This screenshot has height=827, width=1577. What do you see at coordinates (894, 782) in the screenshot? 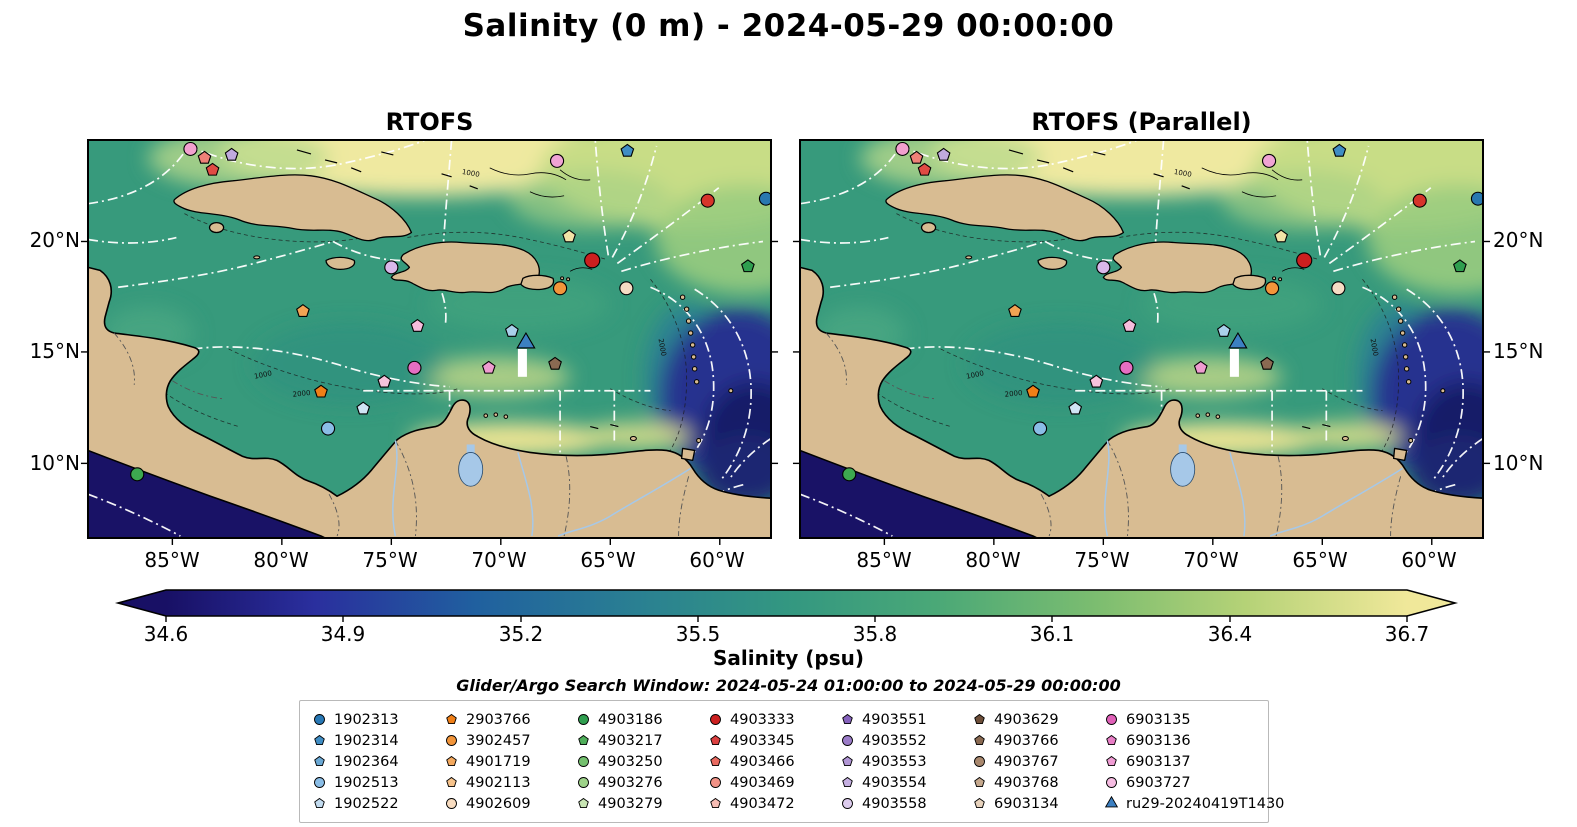
I see `legend-entry-label: 4903554` at bounding box center [894, 782].